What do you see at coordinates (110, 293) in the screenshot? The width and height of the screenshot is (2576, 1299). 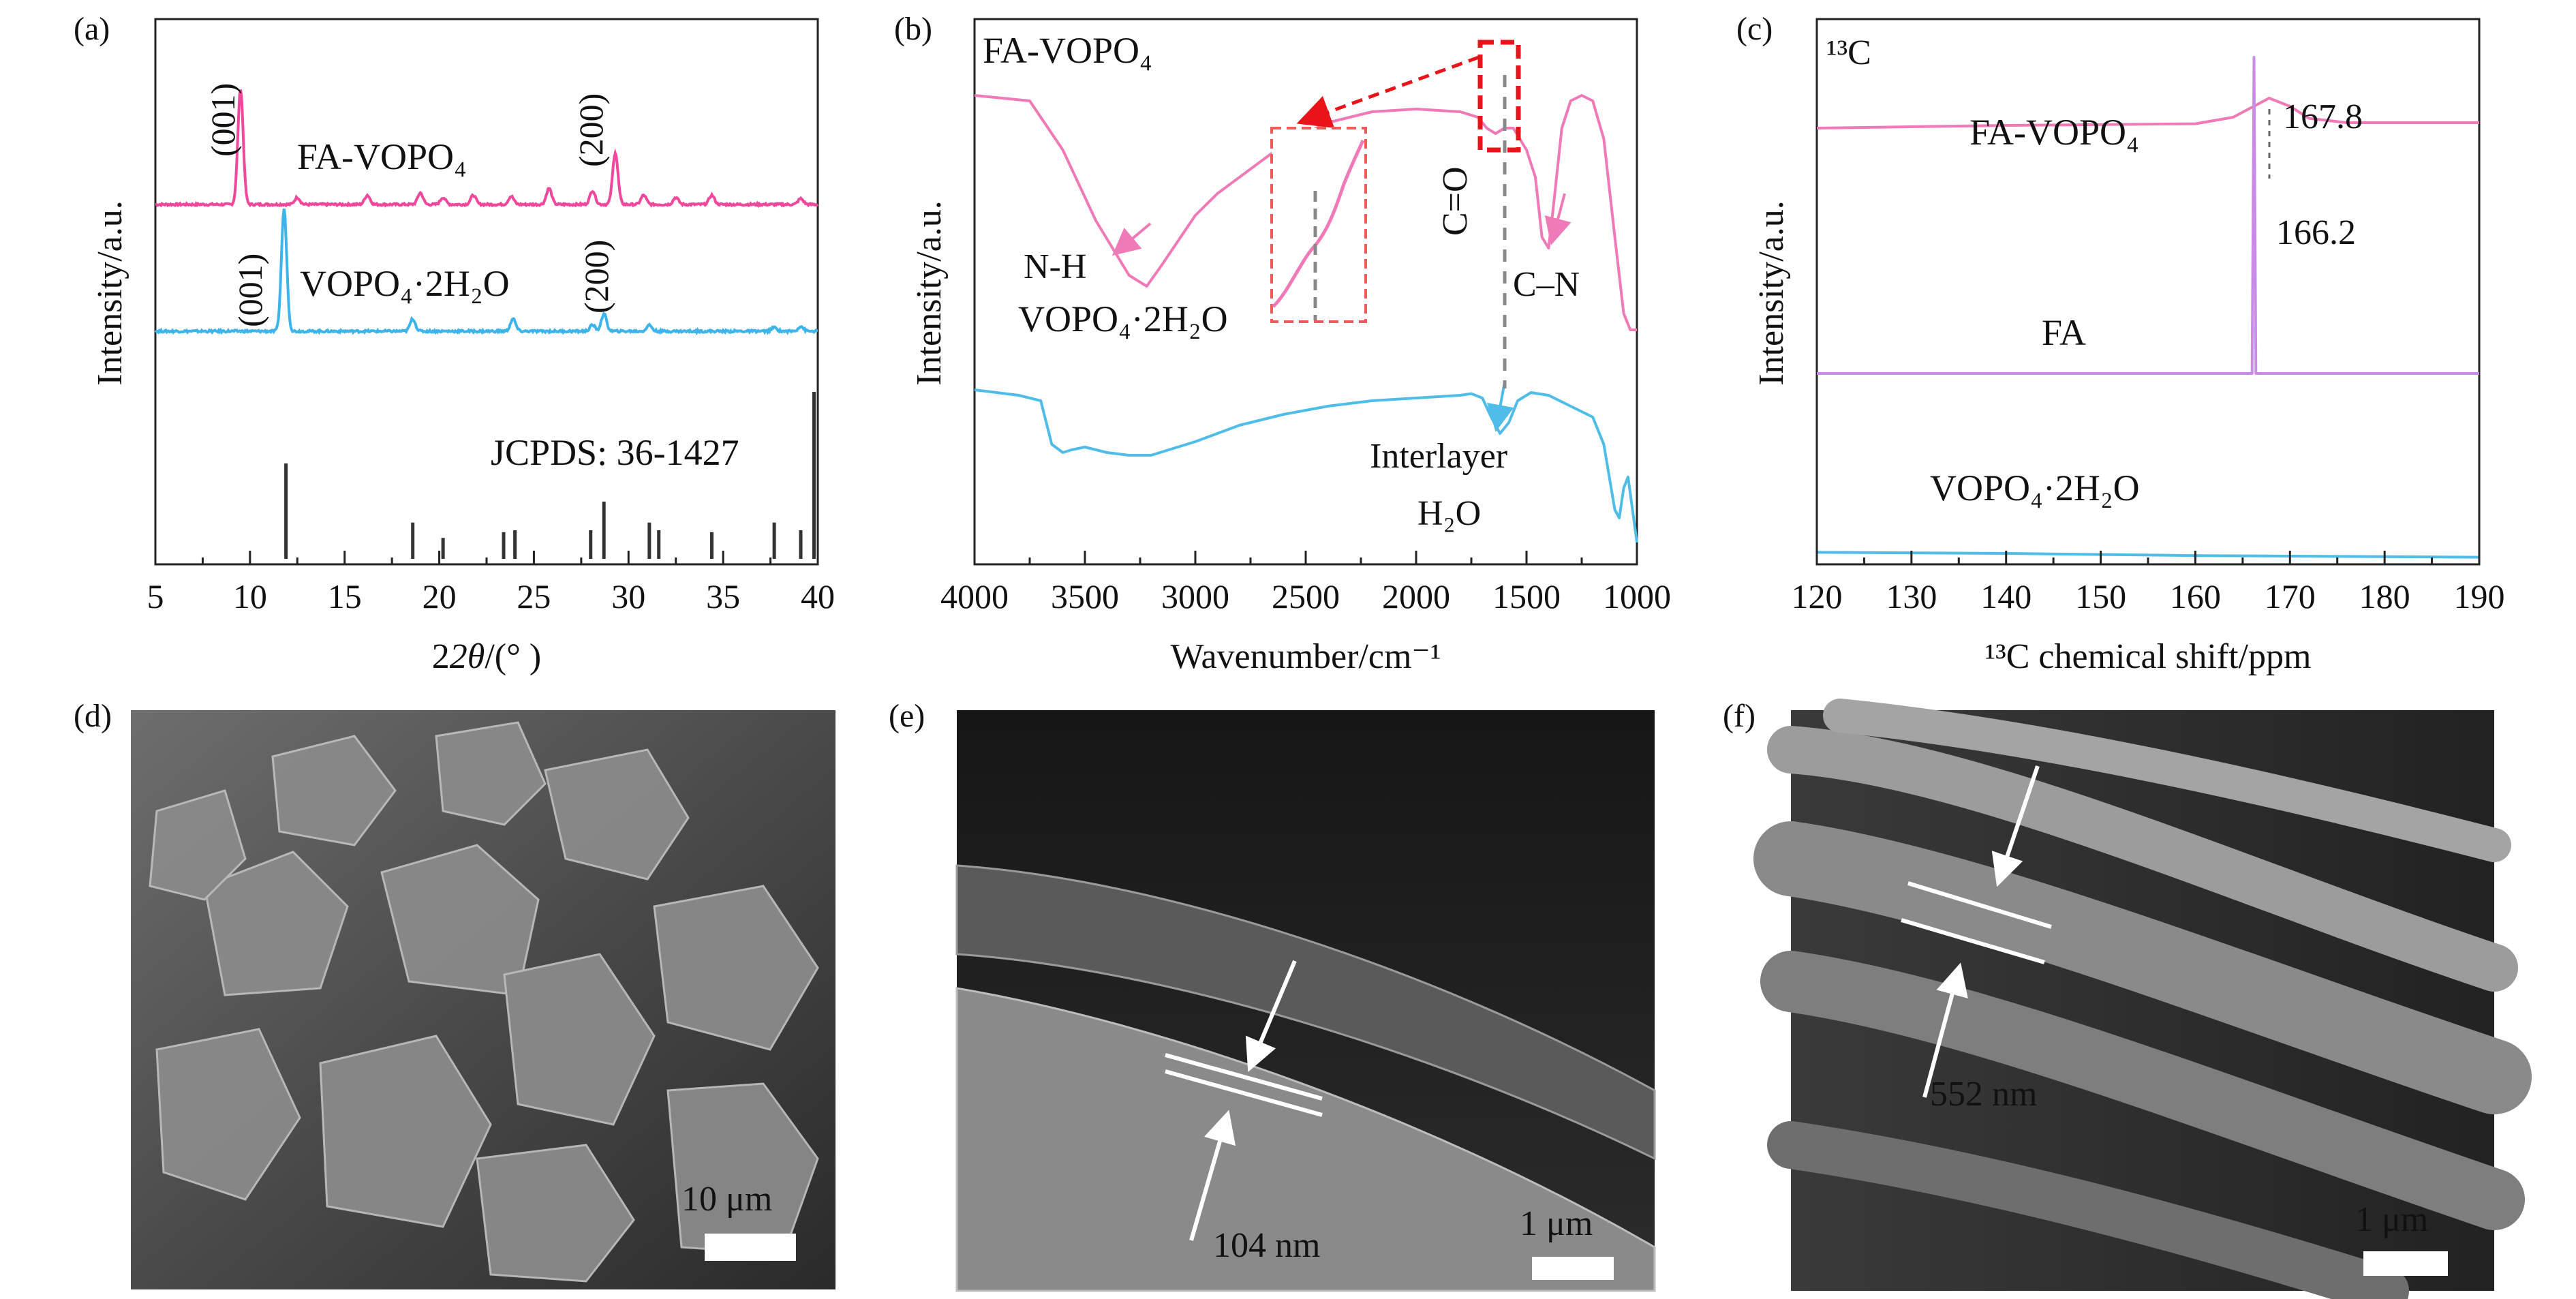 I see `y-axis-label-a: Intensity/a.u.` at bounding box center [110, 293].